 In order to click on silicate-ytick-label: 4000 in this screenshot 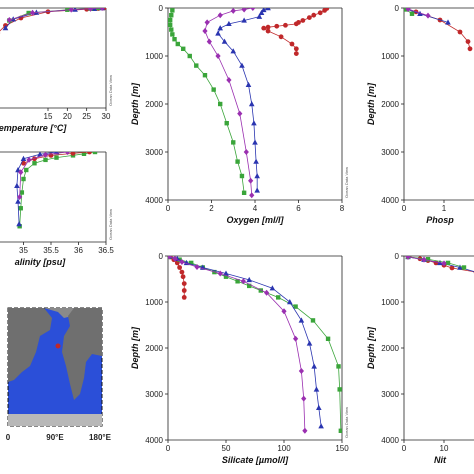, I will do `click(154, 440)`.